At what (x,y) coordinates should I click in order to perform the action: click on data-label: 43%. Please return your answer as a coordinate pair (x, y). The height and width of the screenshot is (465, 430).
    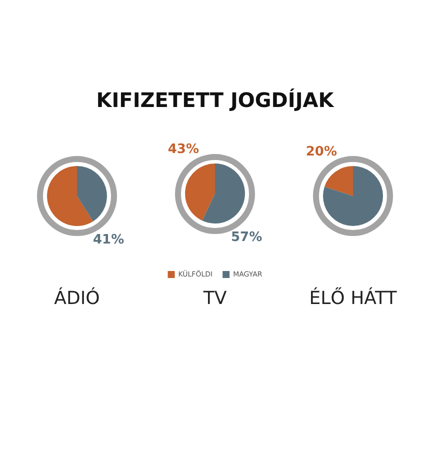
    Looking at the image, I should click on (183, 149).